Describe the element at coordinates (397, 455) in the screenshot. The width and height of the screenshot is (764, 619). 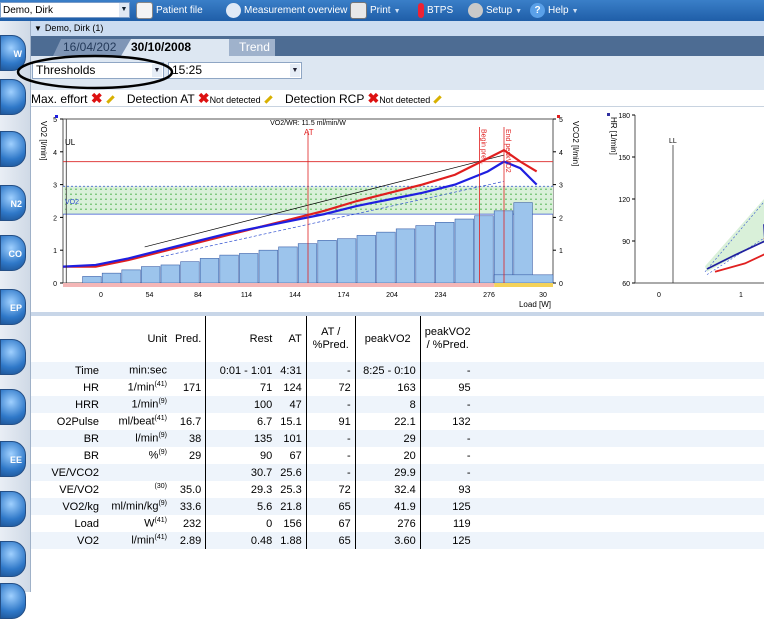
I see `table-row: BR %(9) 29 90 67-20-` at that location.